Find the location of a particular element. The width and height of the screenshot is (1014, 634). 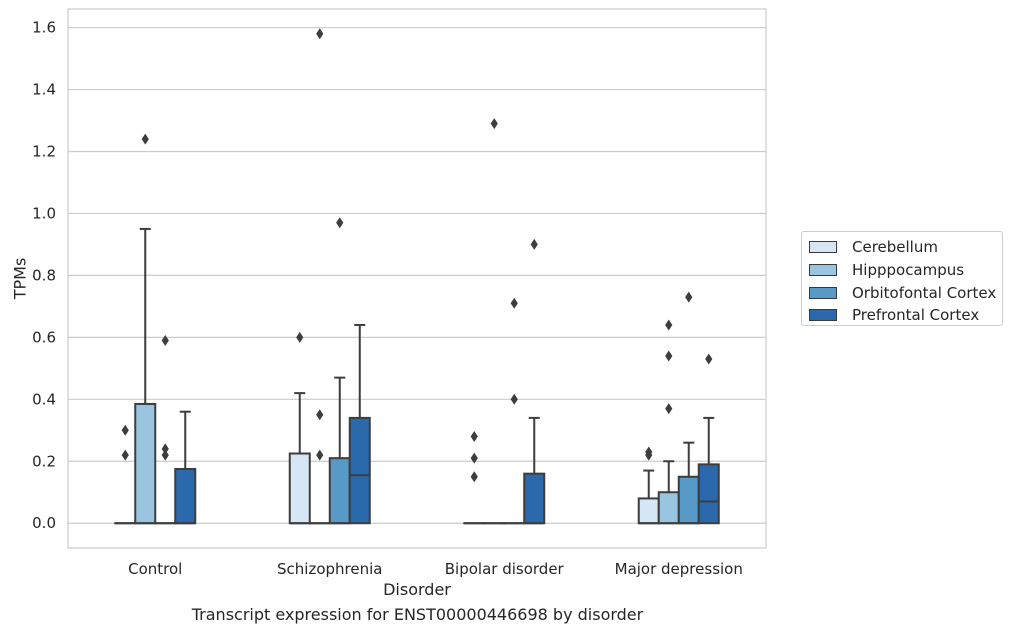

legend-item: Orbitofontal Cortex is located at coordinates (905, 292).